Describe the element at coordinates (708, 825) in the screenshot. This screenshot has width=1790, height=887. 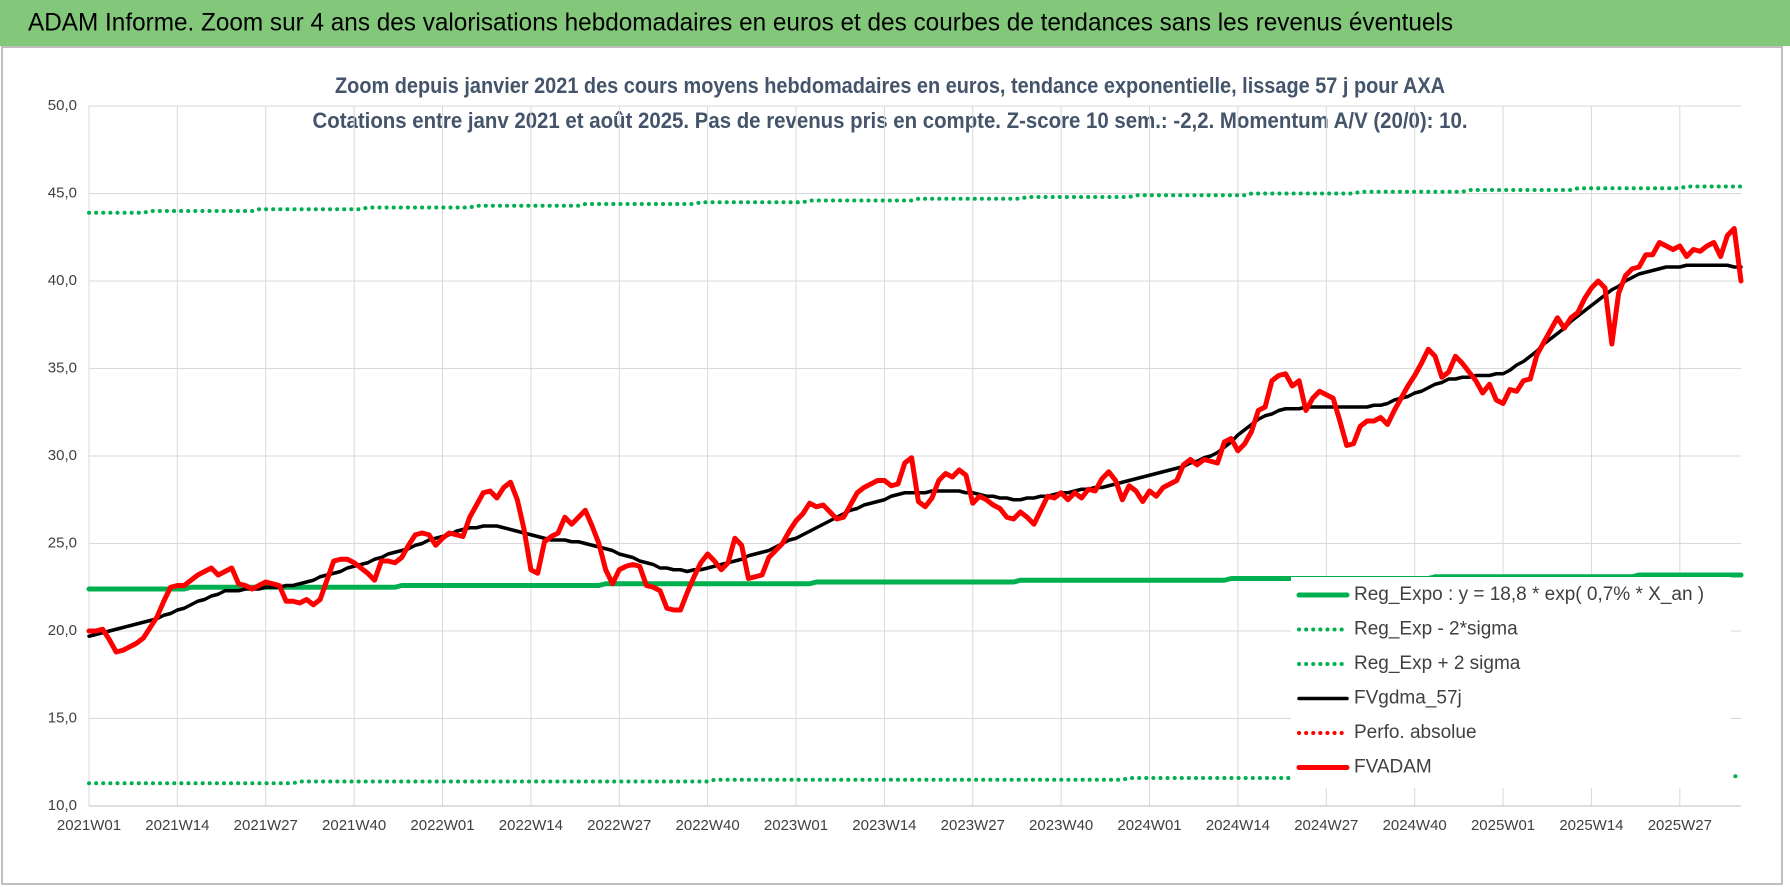
I see `x-tick-label: 2022W40` at that location.